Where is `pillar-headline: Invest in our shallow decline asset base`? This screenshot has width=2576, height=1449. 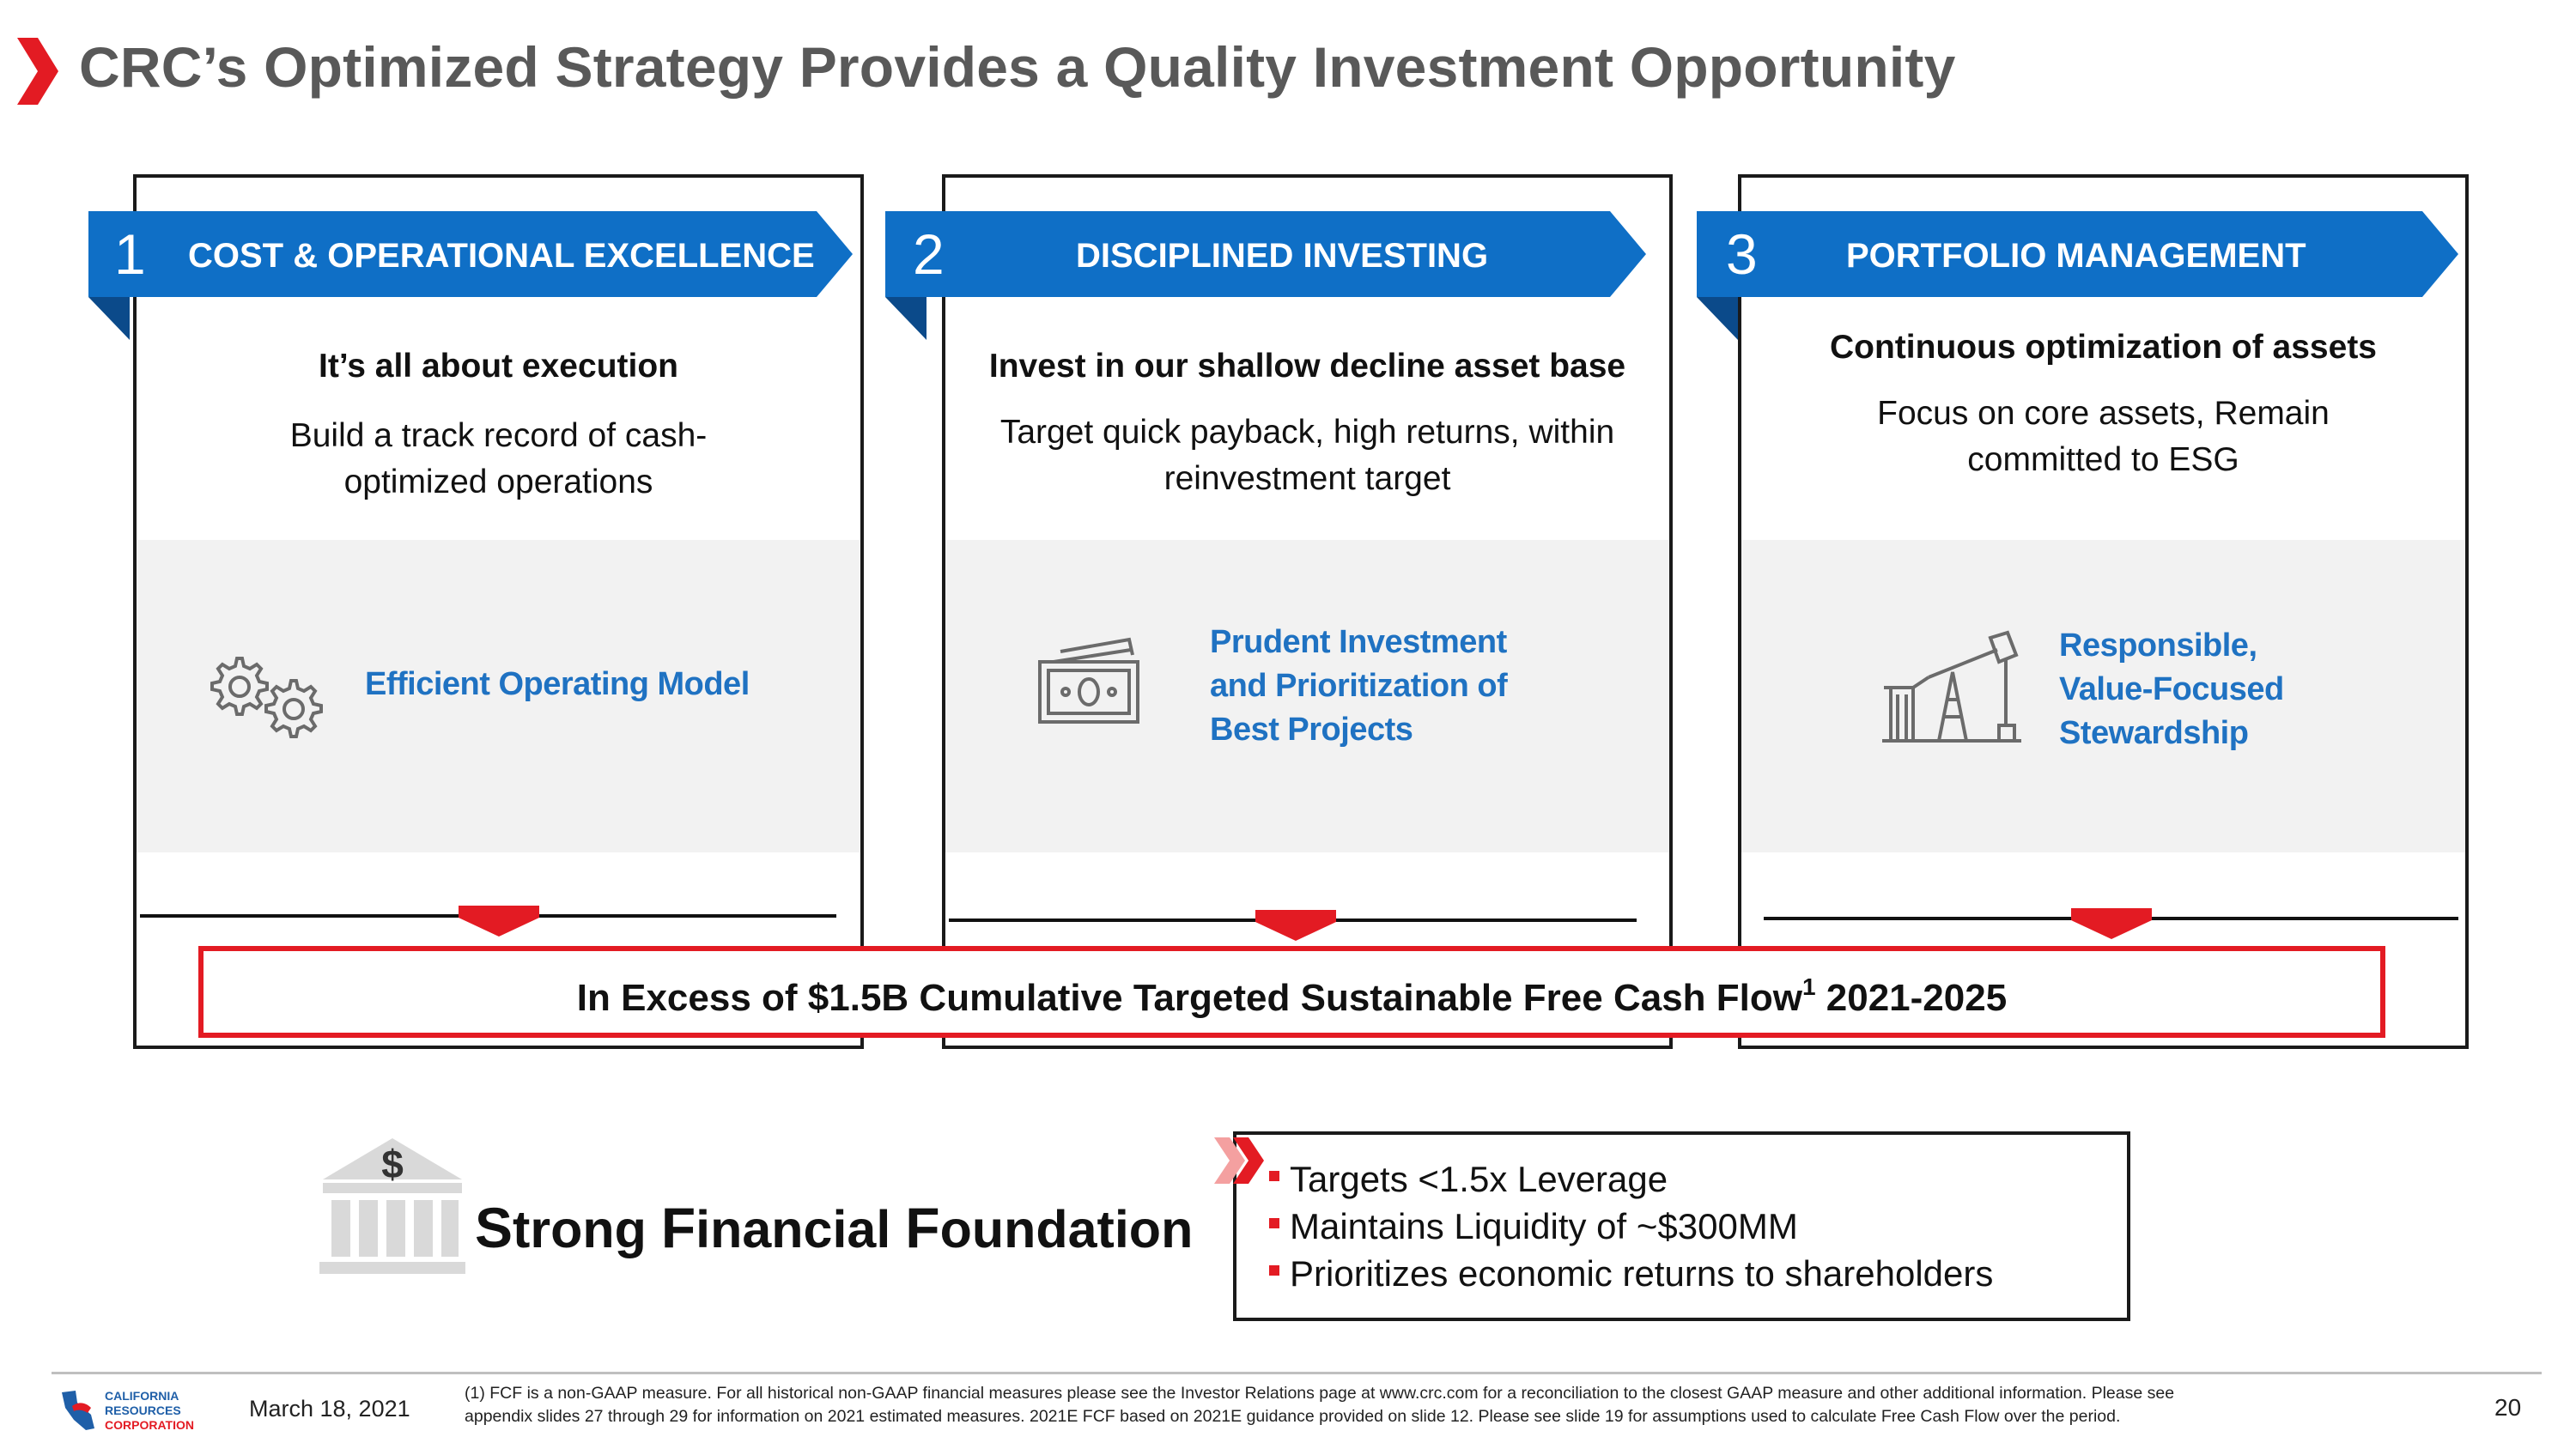
pillar-headline: Invest in our shallow decline asset base is located at coordinates (1307, 366).